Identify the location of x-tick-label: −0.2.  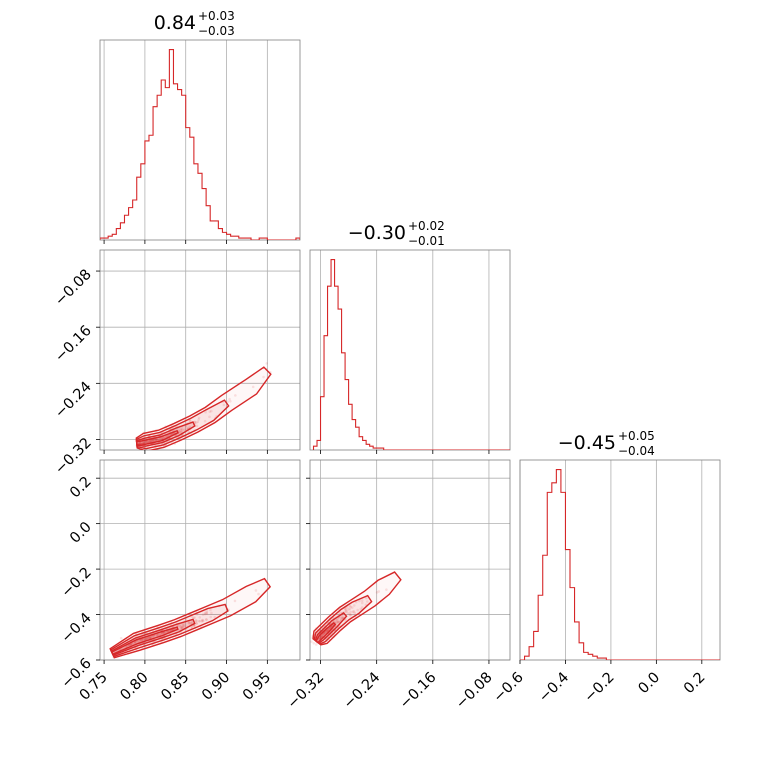
(600, 688).